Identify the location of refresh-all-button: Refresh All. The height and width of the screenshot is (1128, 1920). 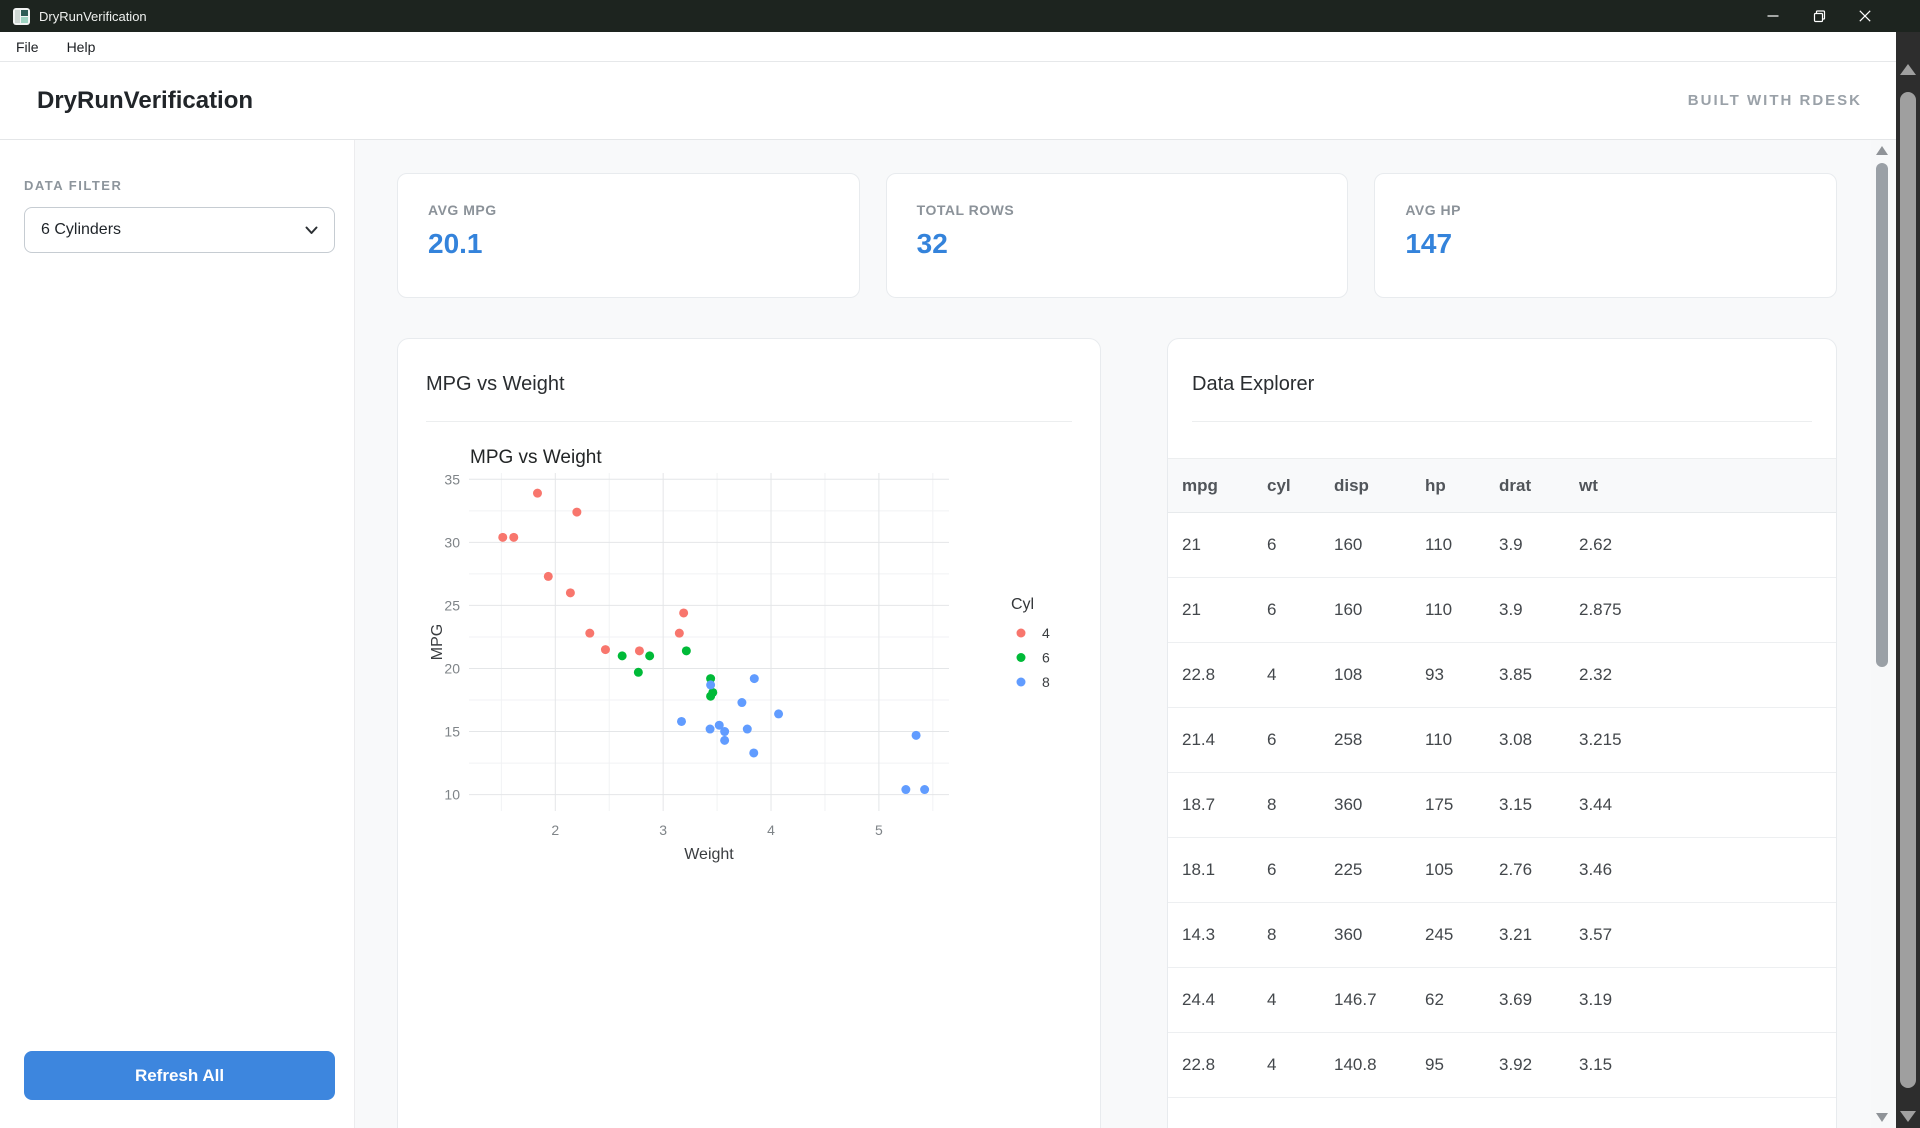
(179, 1075).